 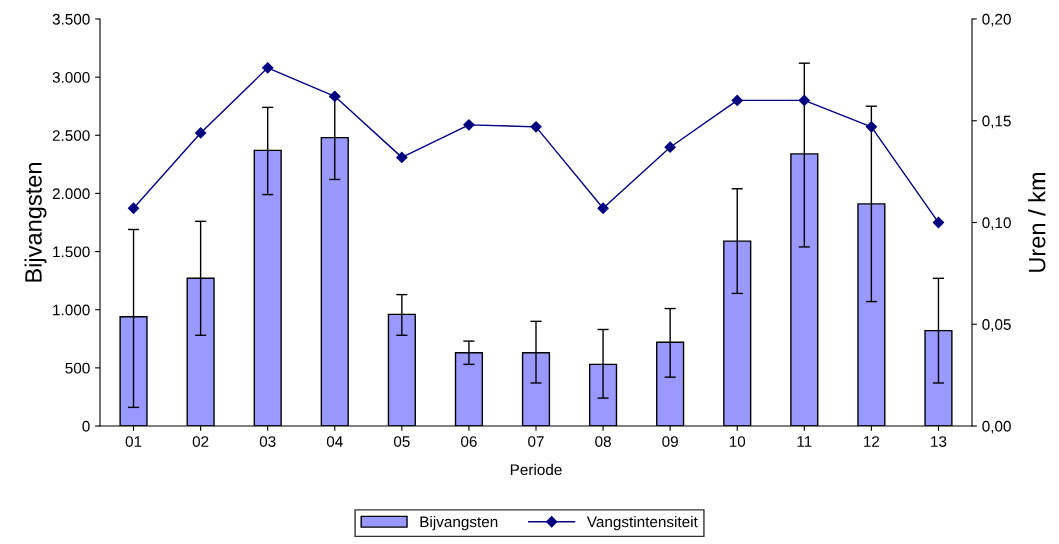 I want to click on y-tick-label: 1.500, so click(x=71, y=252).